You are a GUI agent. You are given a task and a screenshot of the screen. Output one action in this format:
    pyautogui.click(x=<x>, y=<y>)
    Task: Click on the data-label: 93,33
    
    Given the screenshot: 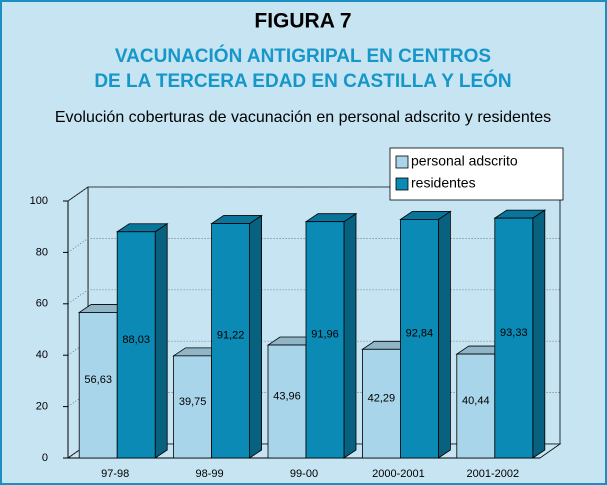 What is the action you would take?
    pyautogui.click(x=514, y=333)
    